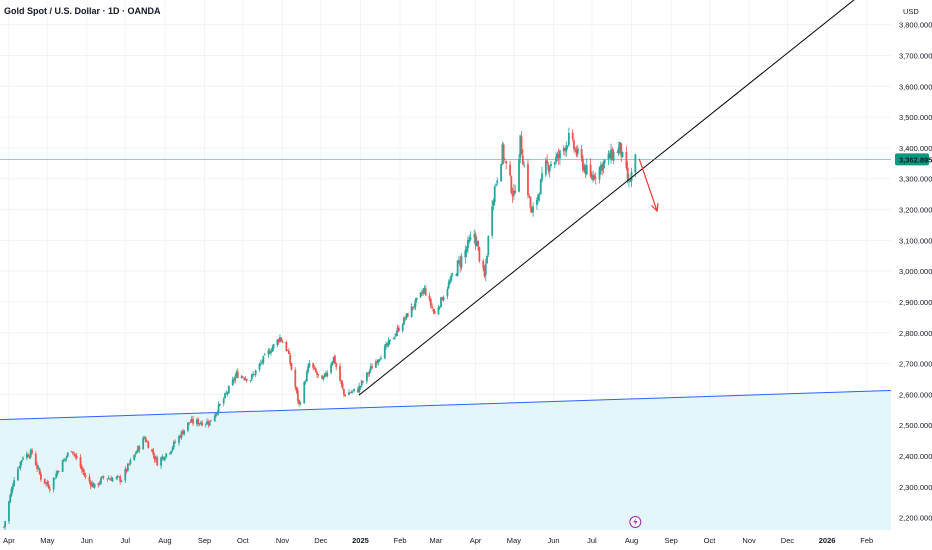  What do you see at coordinates (915, 117) in the screenshot?
I see `y-tick-label: 3,500.000` at bounding box center [915, 117].